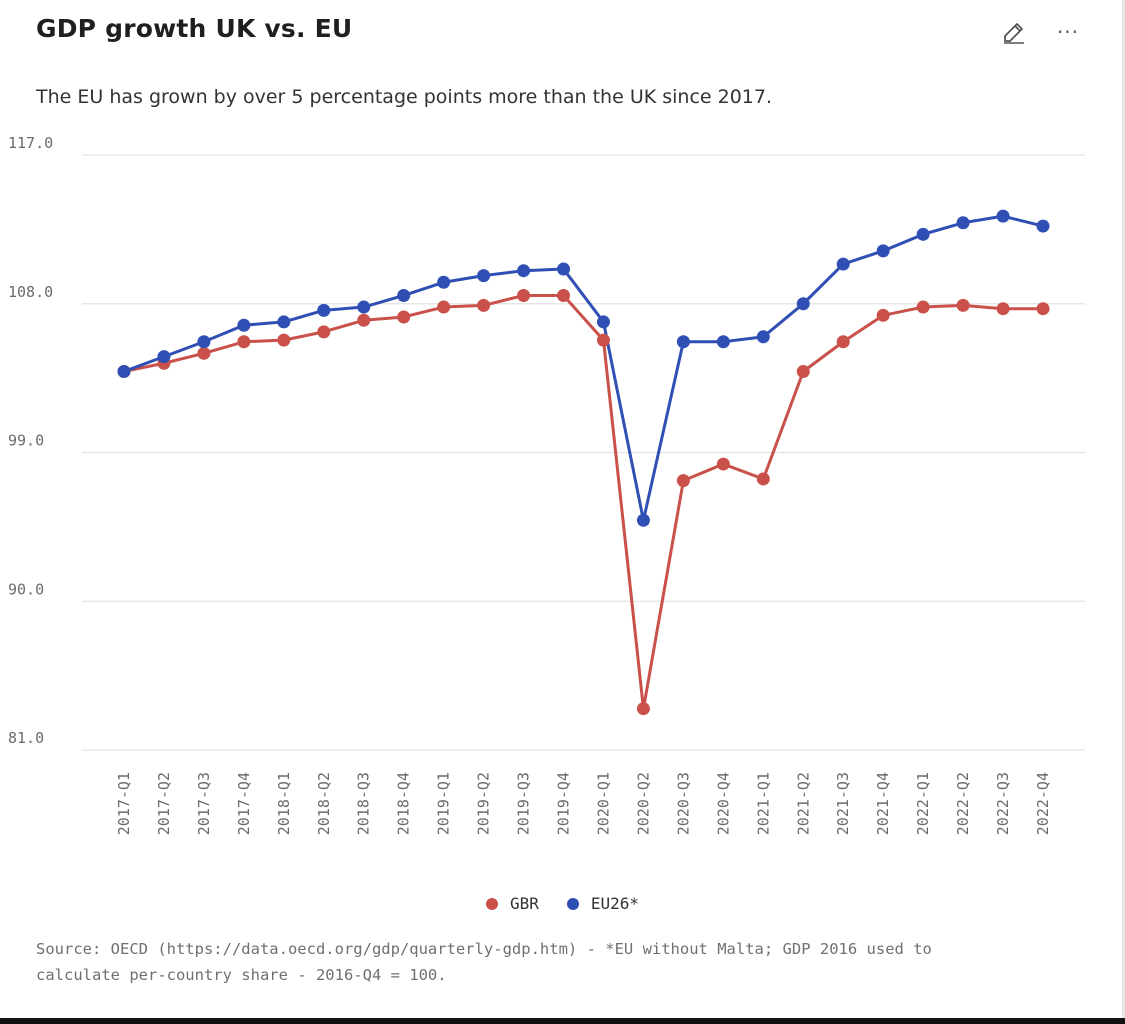  Describe the element at coordinates (364, 803) in the screenshot. I see `x-tick-label: 2018-Q3` at that location.